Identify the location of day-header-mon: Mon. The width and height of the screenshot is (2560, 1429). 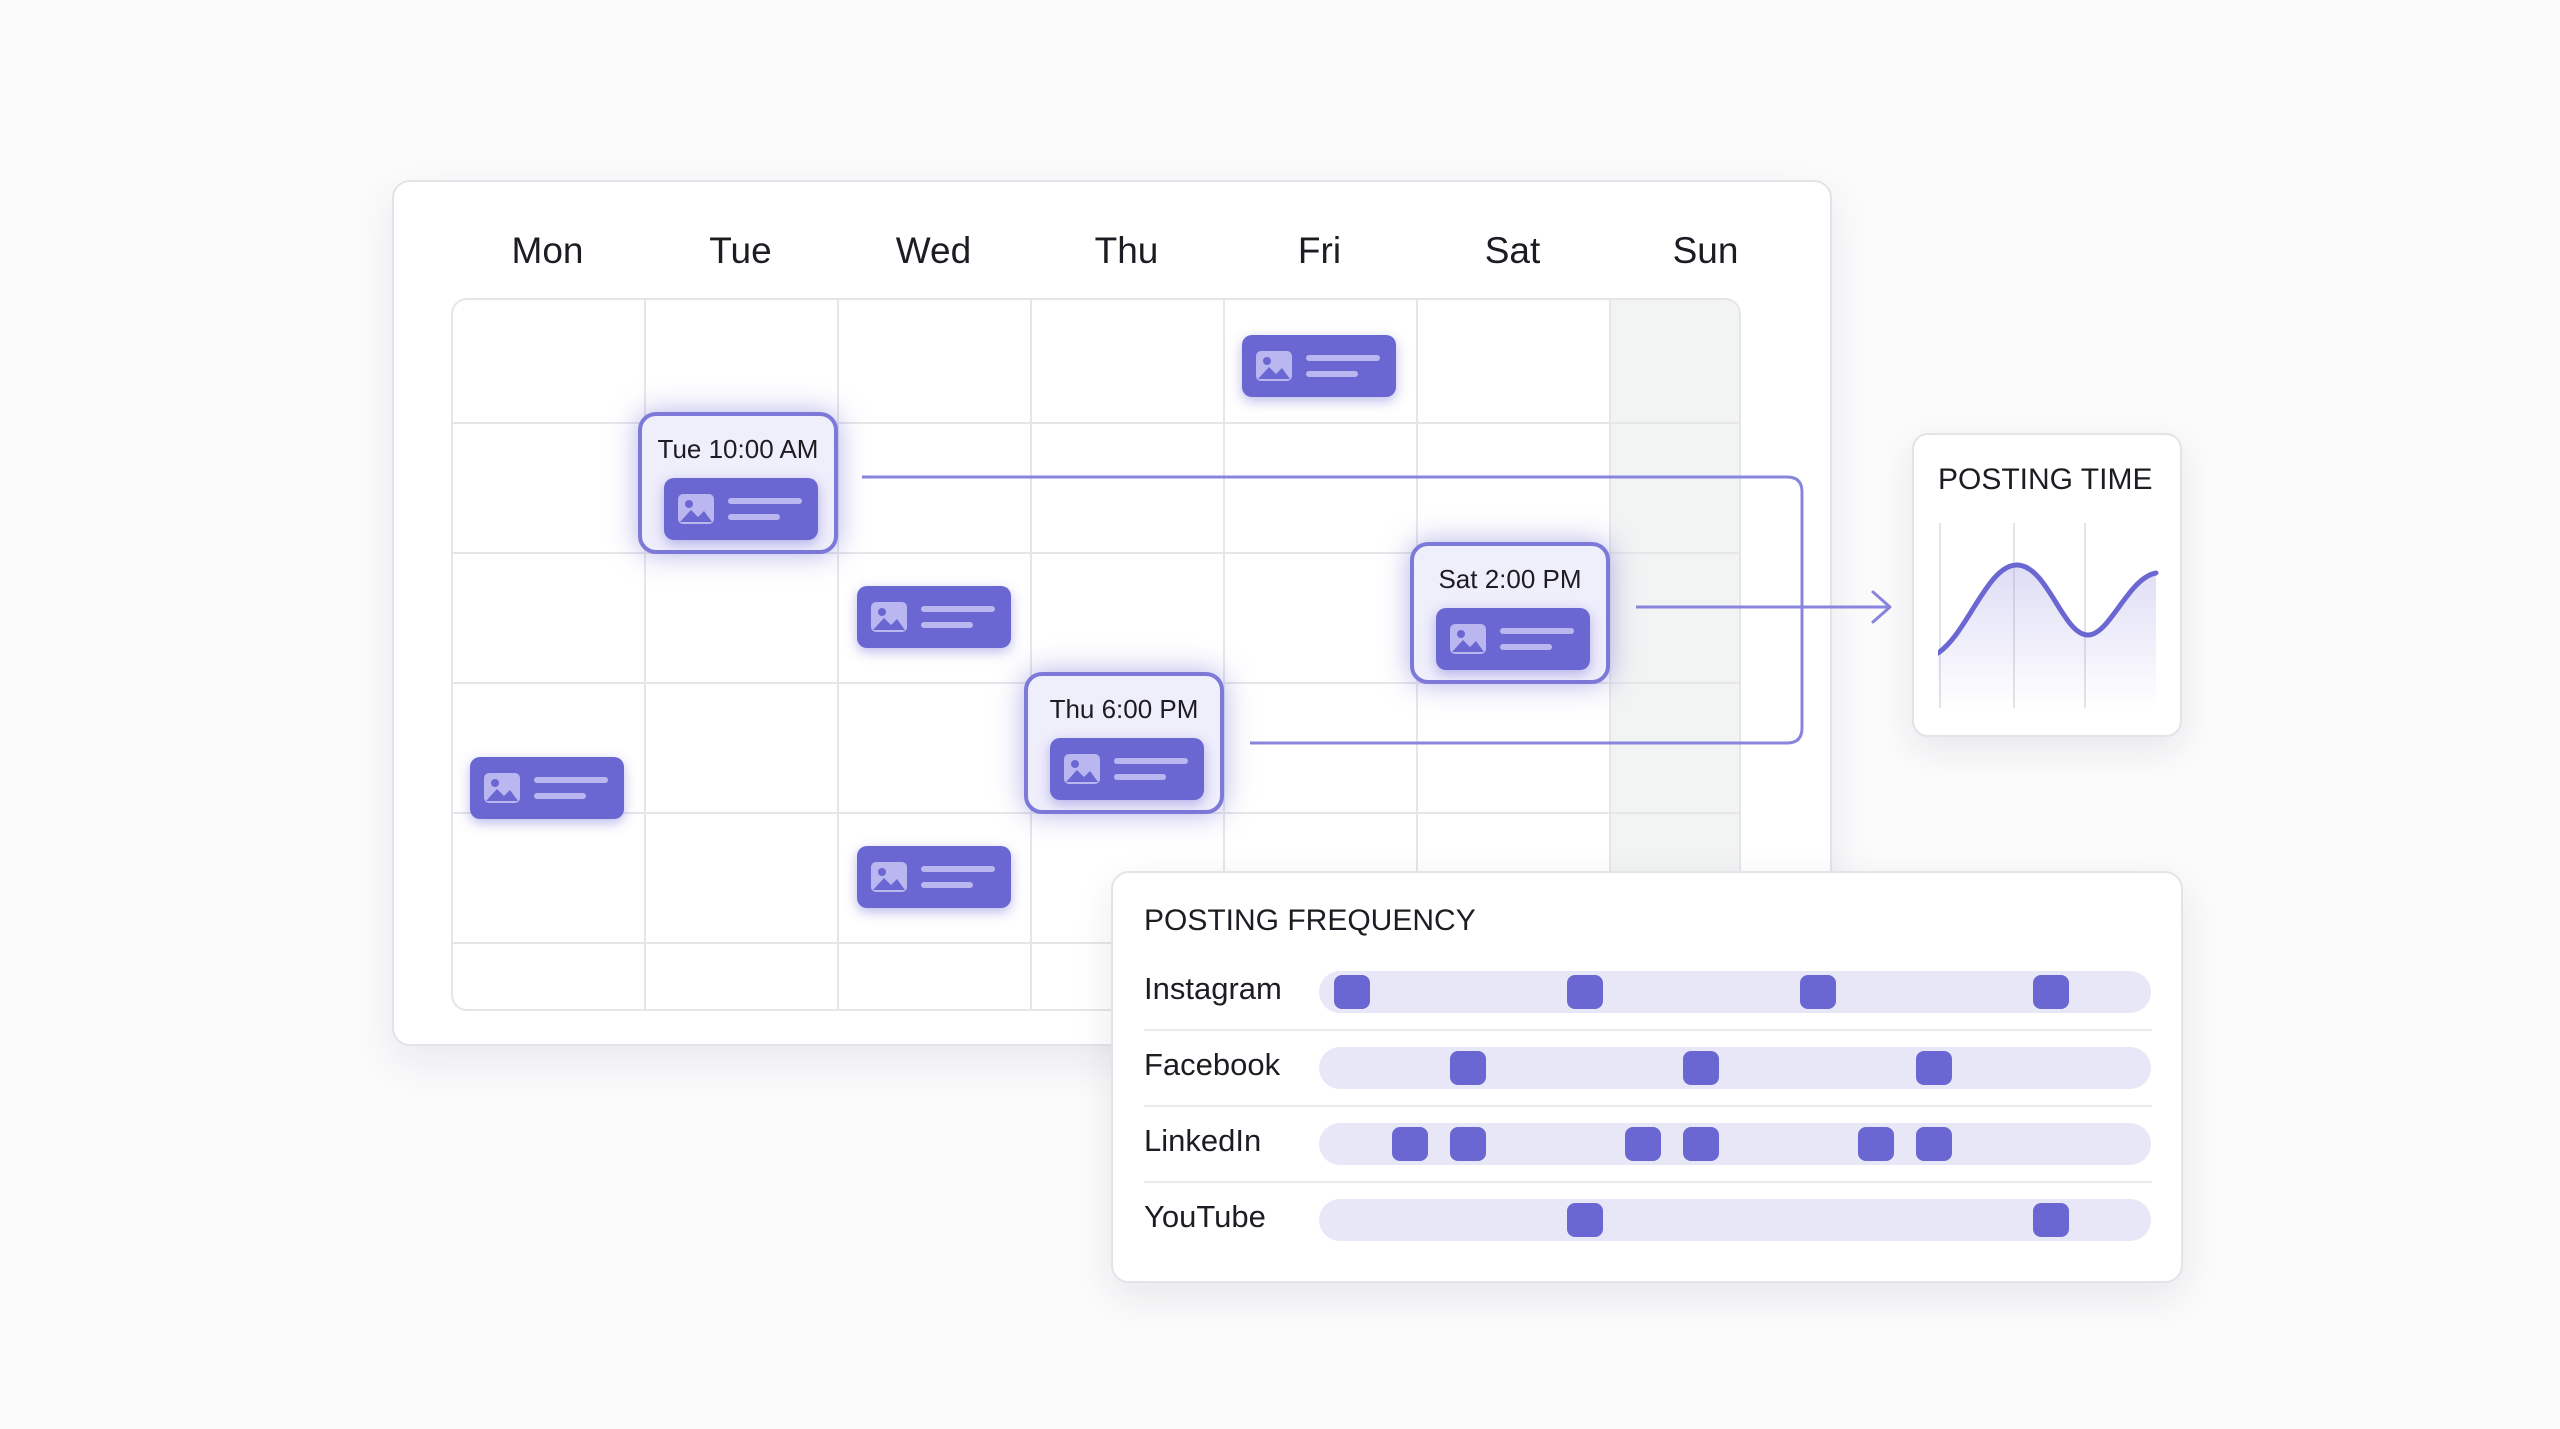
(547, 250).